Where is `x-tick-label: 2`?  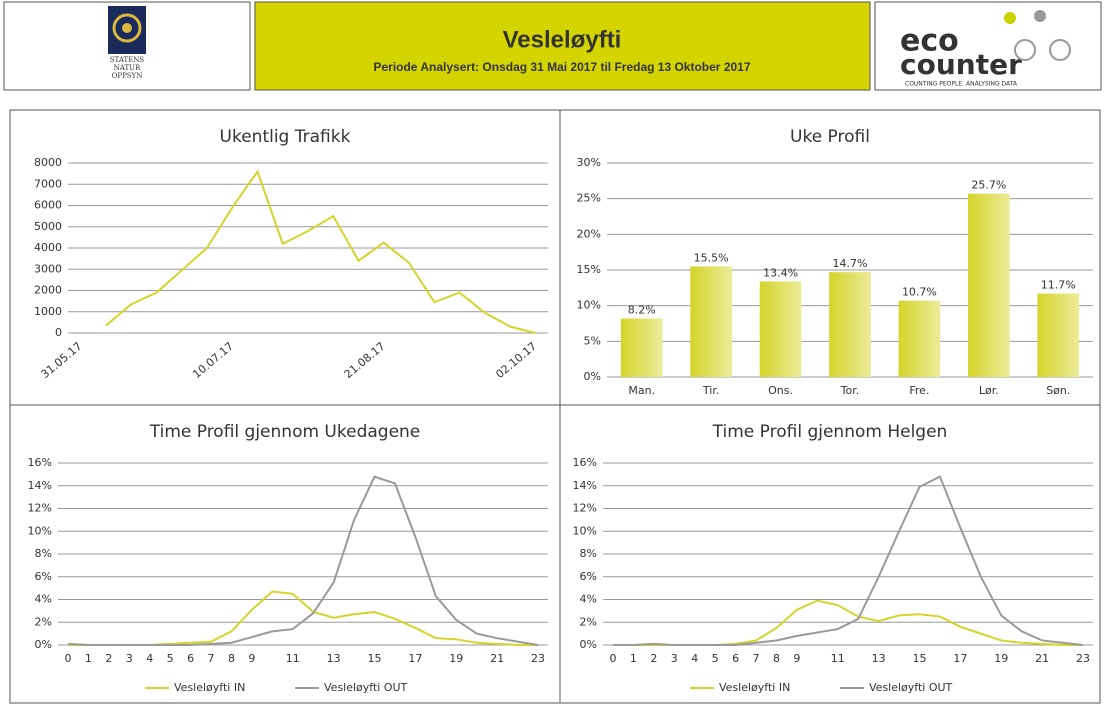 x-tick-label: 2 is located at coordinates (108, 658).